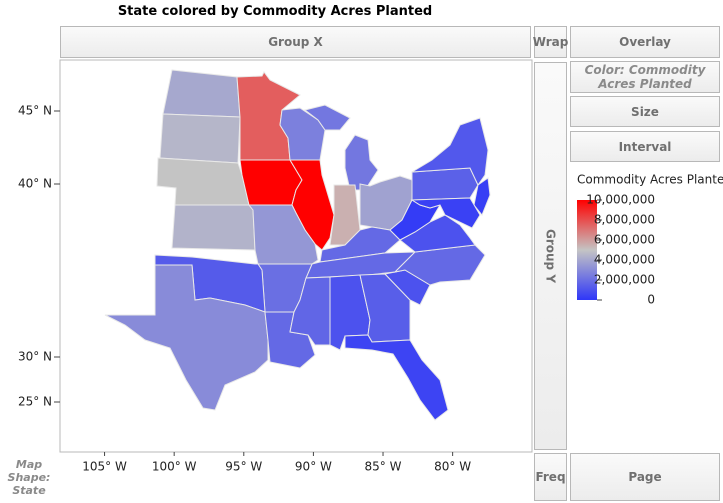 Image resolution: width=723 pixels, height=503 pixels. Describe the element at coordinates (620, 200) in the screenshot. I see `color-tick-label: 10,000,000` at that location.